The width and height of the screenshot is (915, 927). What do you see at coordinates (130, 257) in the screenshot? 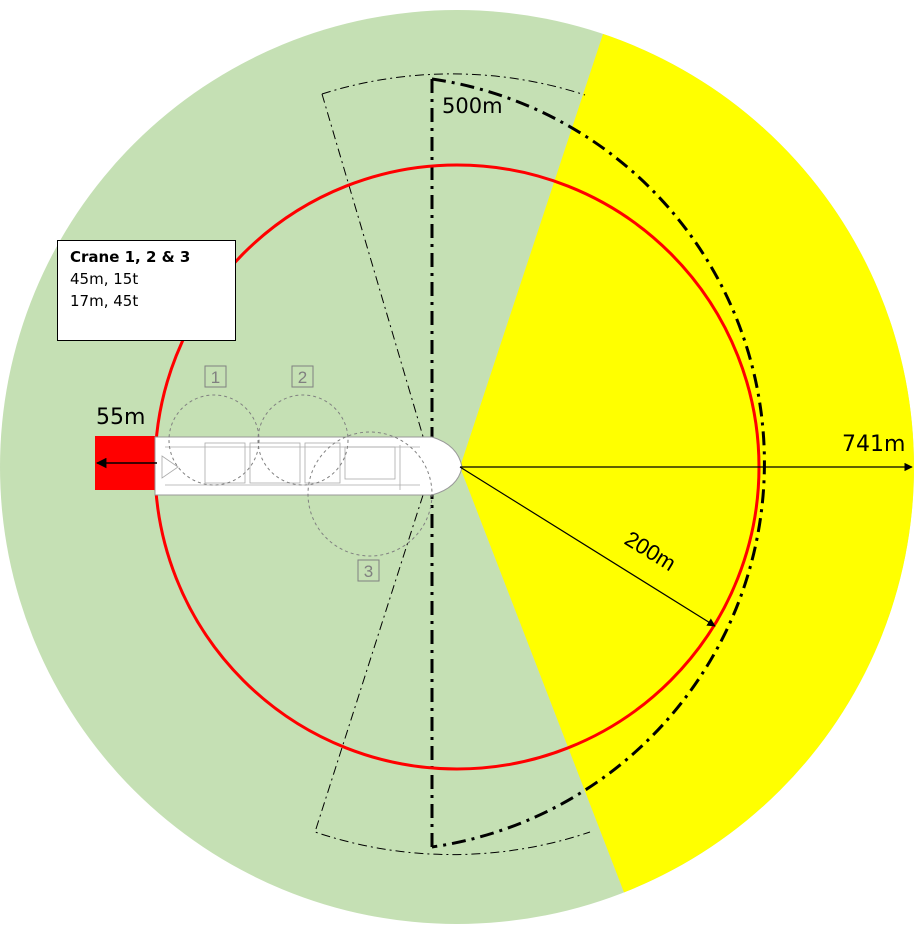
I see `crane-info-title: Crane 1, 2 & 3` at bounding box center [130, 257].